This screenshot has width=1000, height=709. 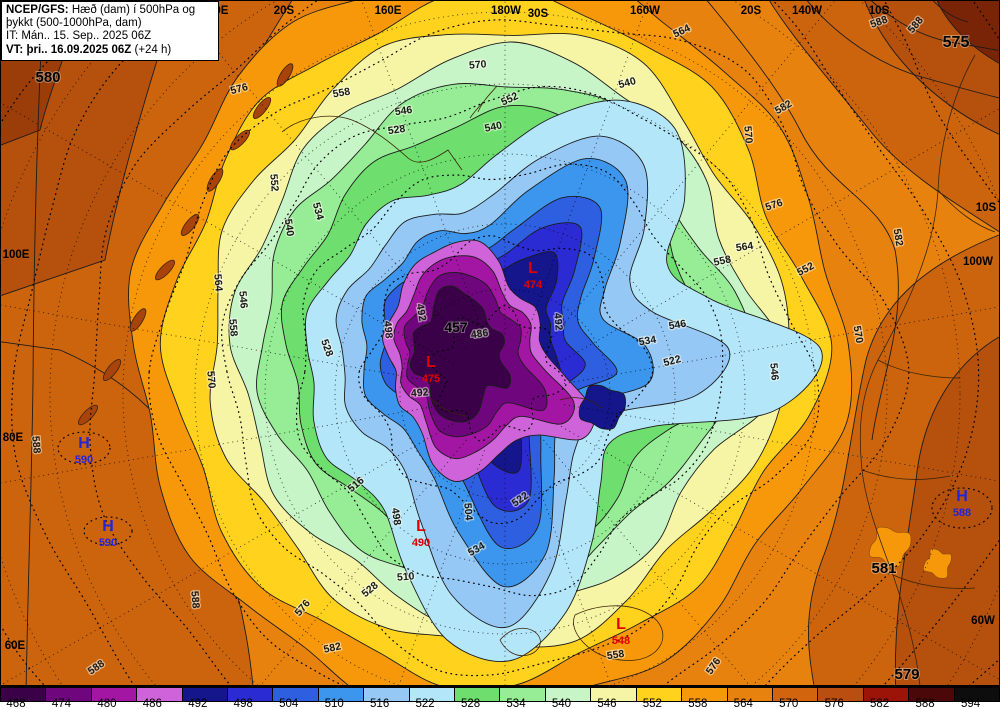 I want to click on graticule-label: 80E, so click(x=13, y=438).